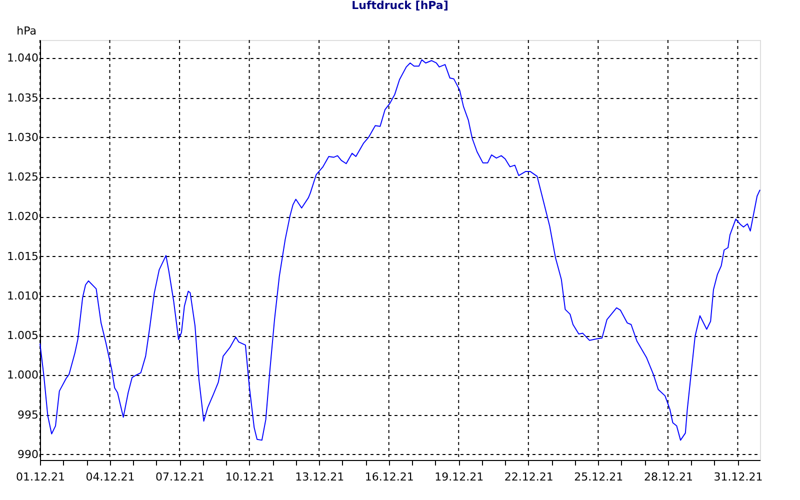  Describe the element at coordinates (389, 477) in the screenshot. I see `x-tick-label: 16.12.21` at that location.